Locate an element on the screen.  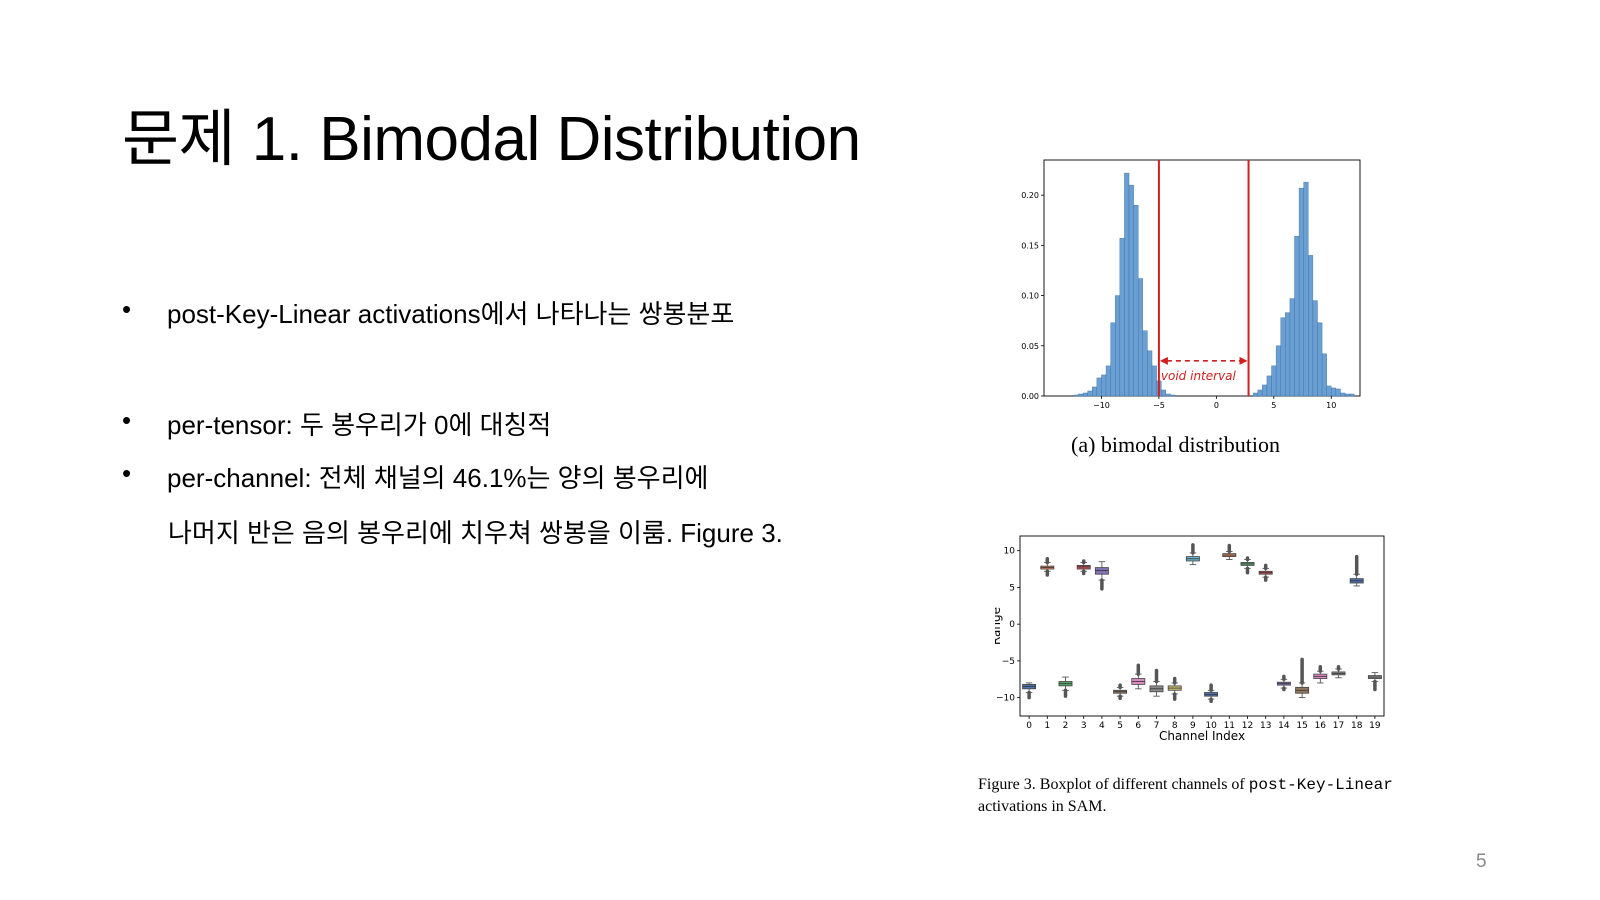
arrow-head-right is located at coordinates (1243, 360).